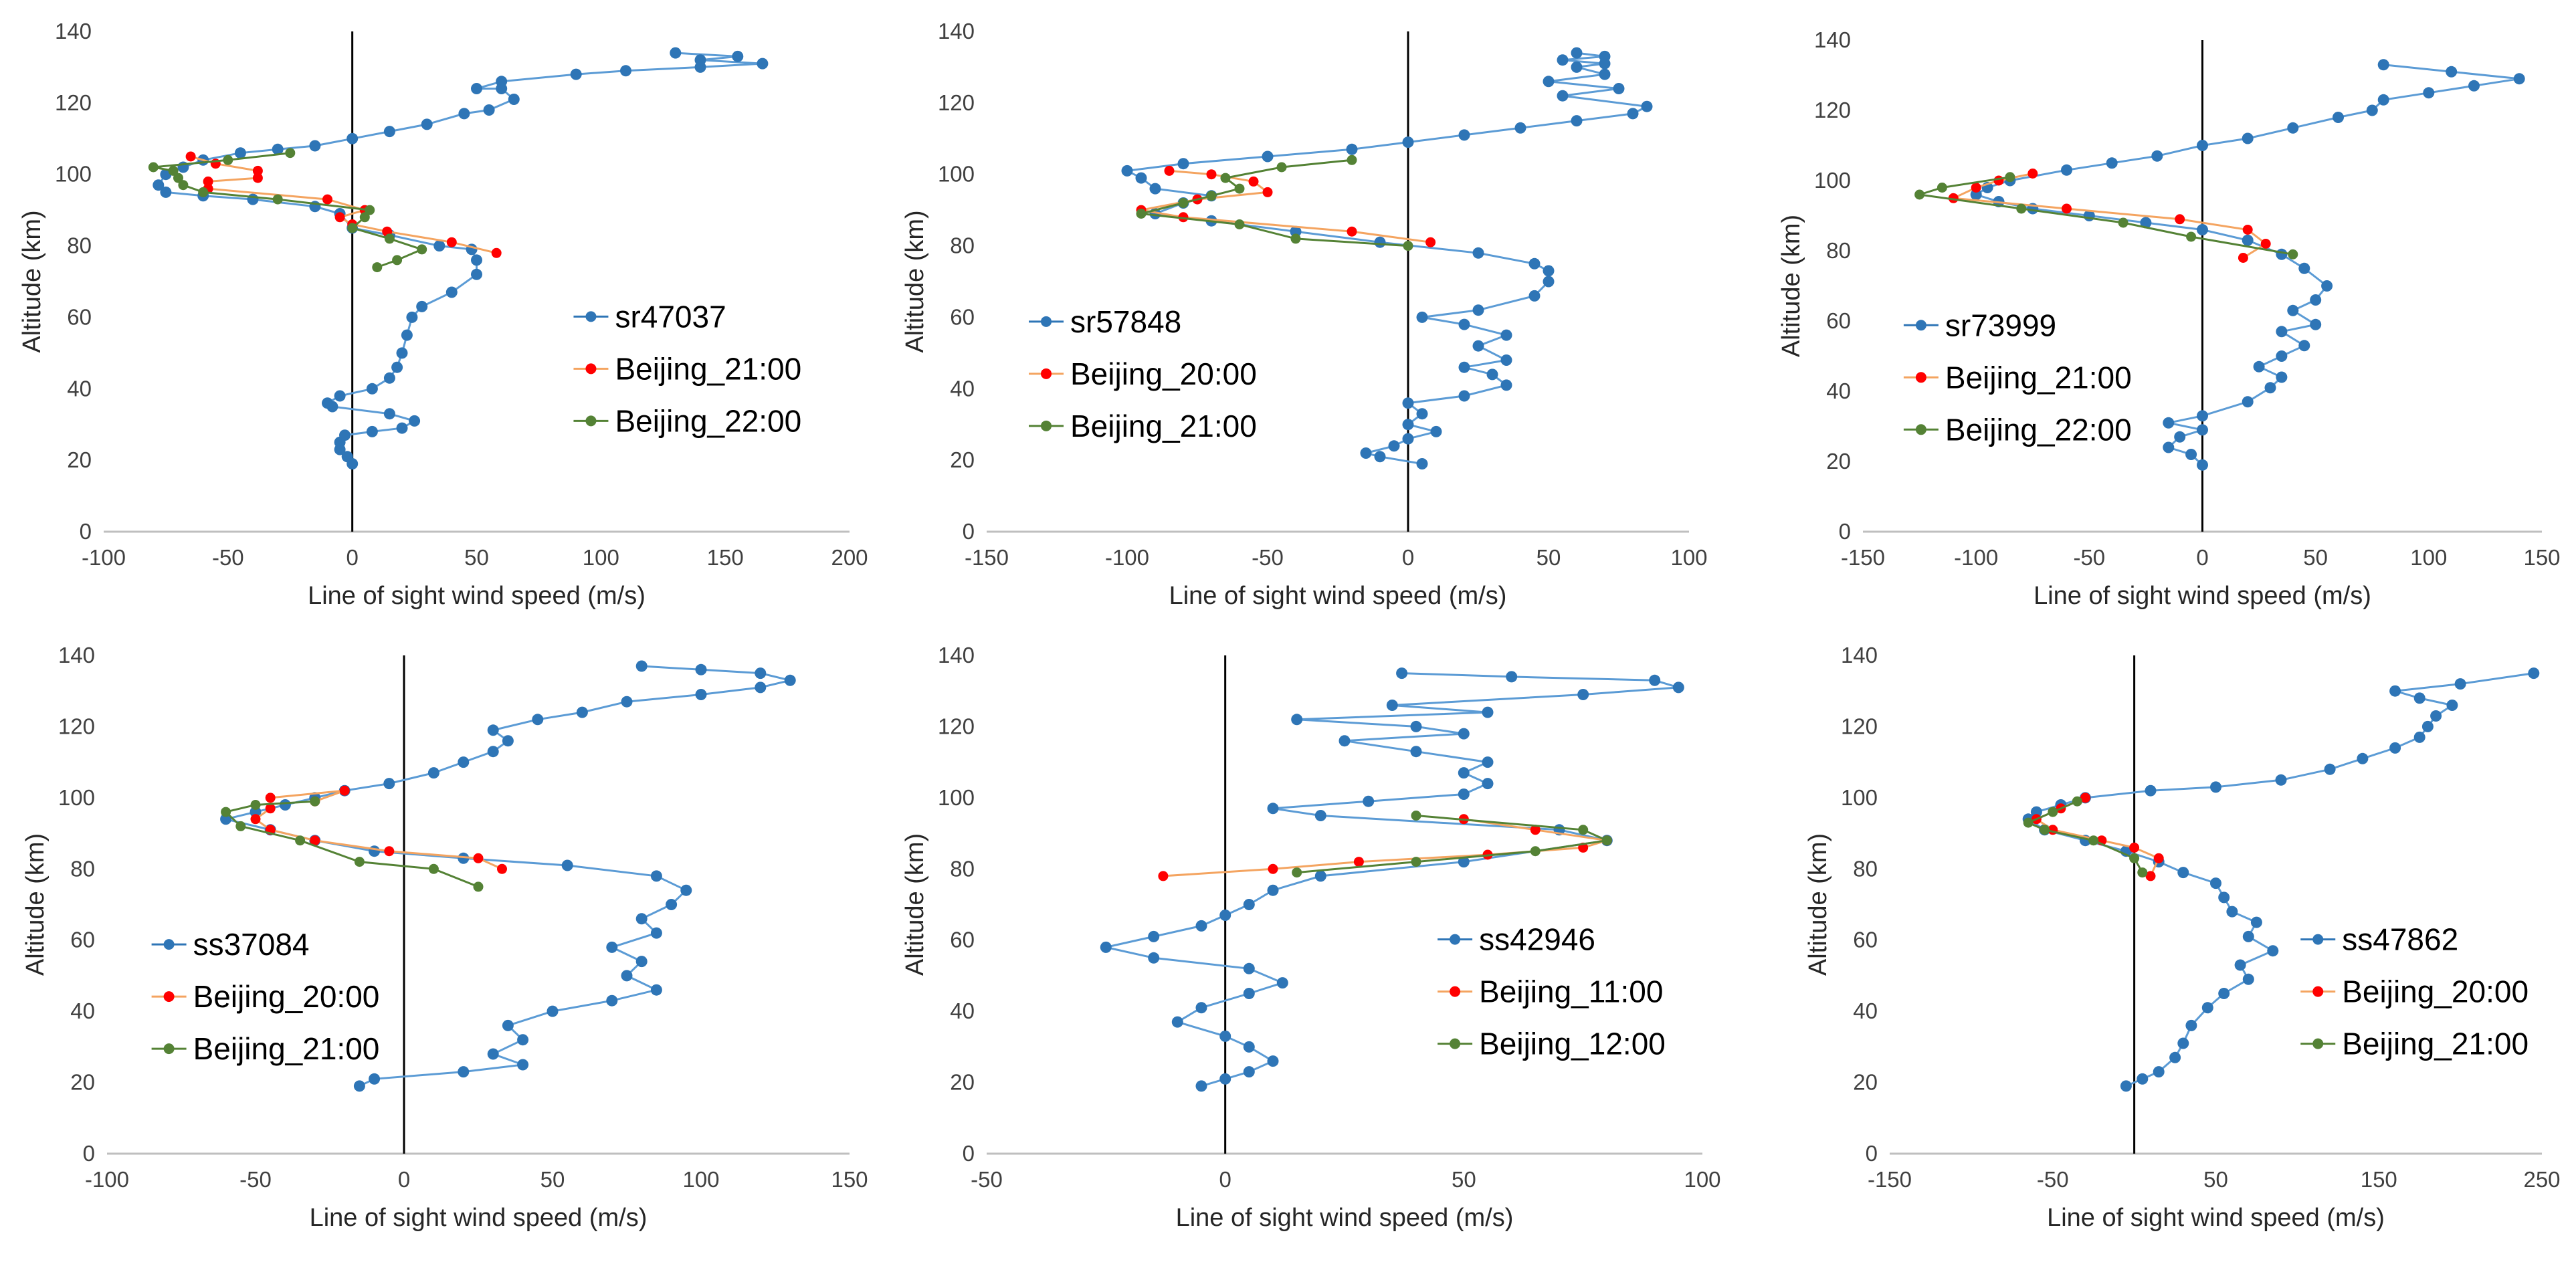 The height and width of the screenshot is (1262, 2576). I want to click on y-tick-label: 20, so click(82, 1082).